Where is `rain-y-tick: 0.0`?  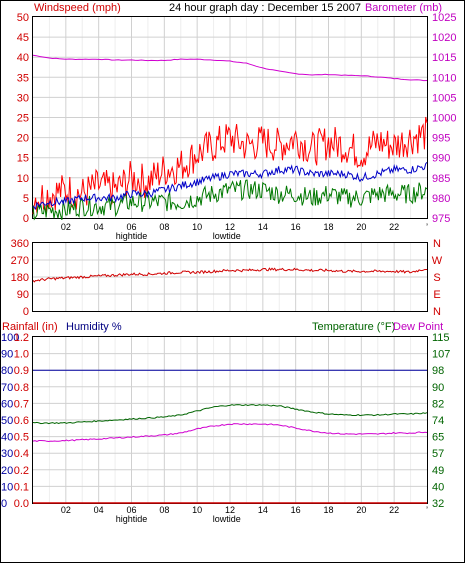
rain-y-tick: 0.0 is located at coordinates (21, 504).